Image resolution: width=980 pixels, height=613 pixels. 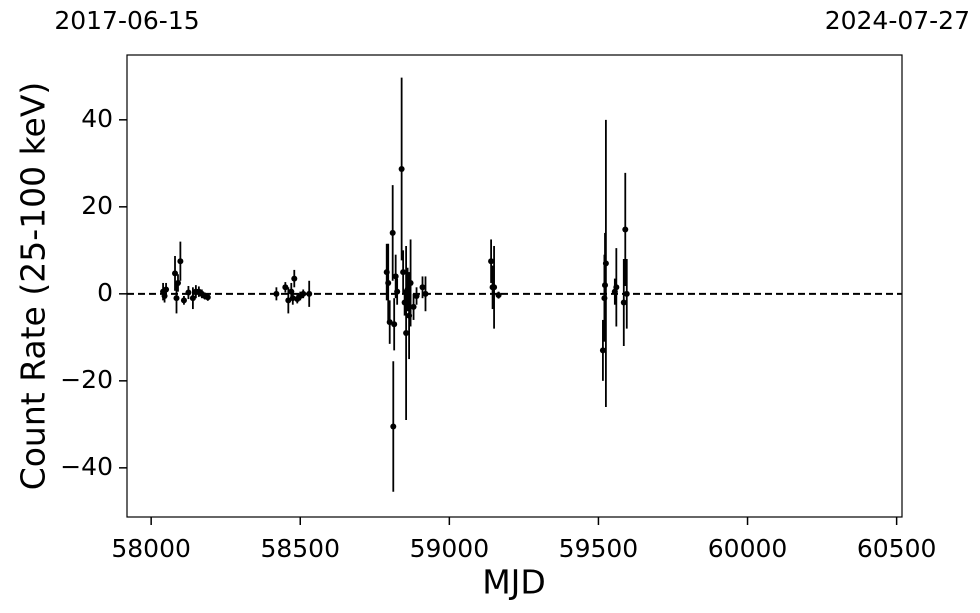 I want to click on x-tick-label: 58000, so click(x=151, y=548).